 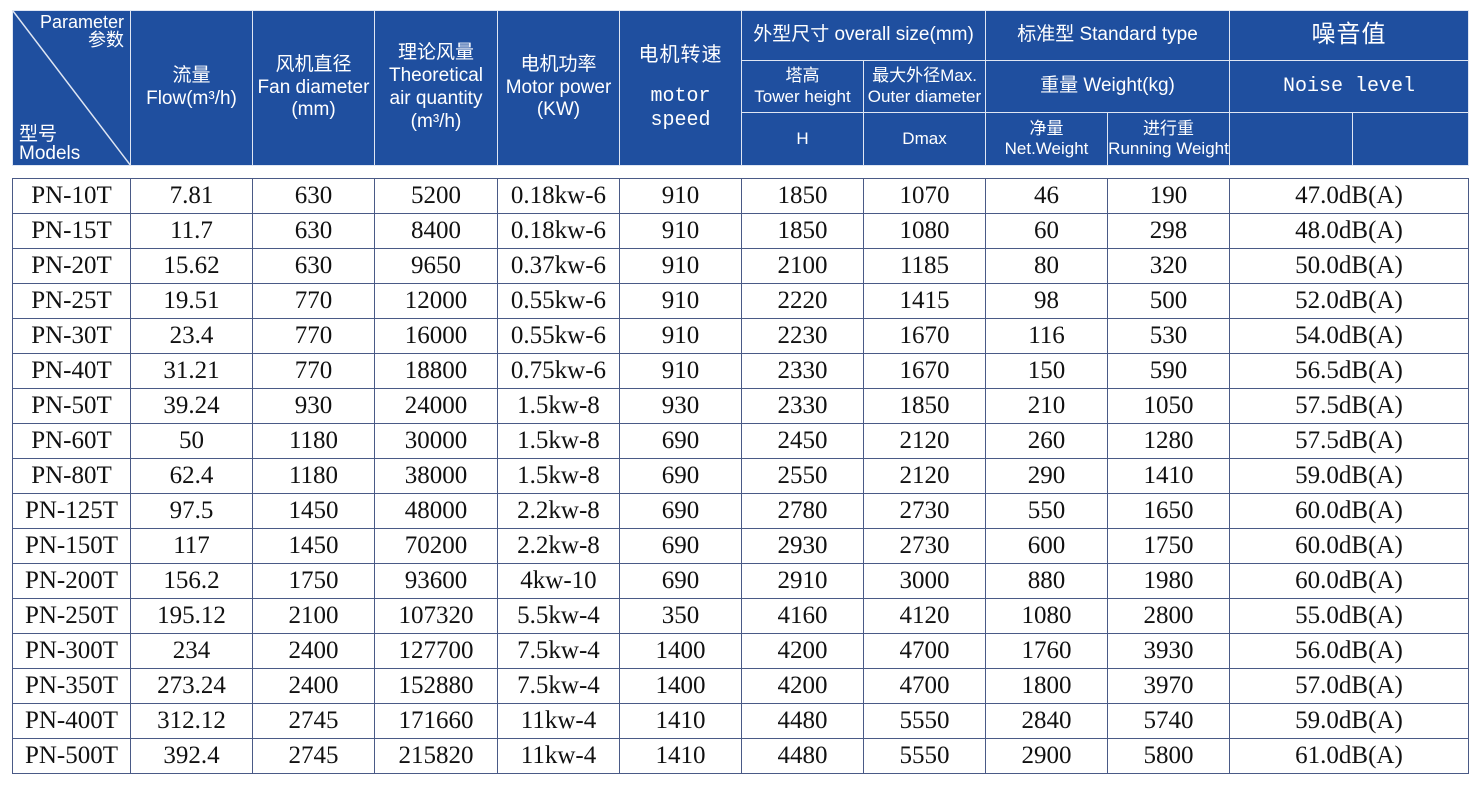 I want to click on table-cell: 4160, so click(x=802, y=616).